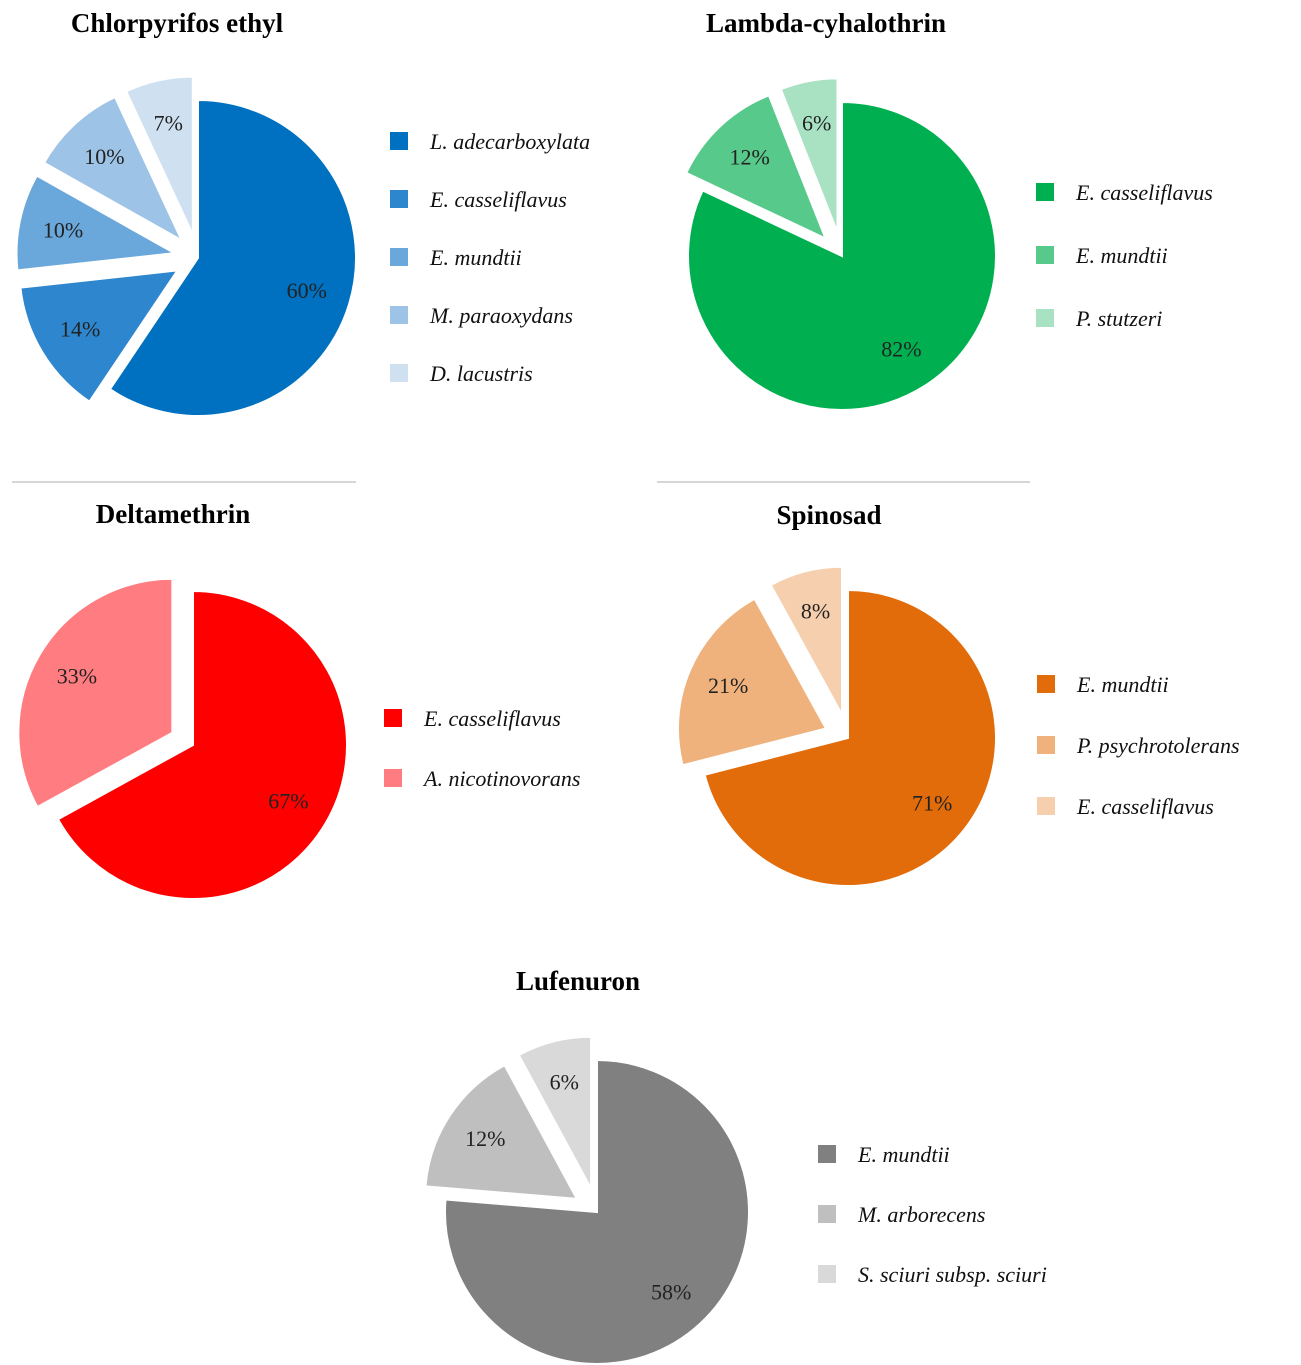 The height and width of the screenshot is (1365, 1301). I want to click on data-label: 82%, so click(901, 349).